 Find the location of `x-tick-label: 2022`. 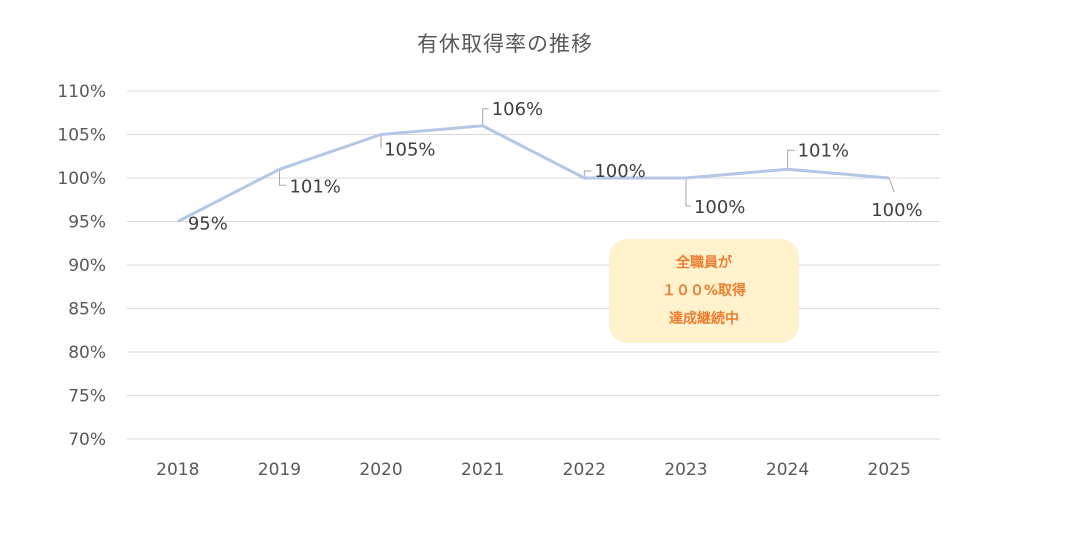

x-tick-label: 2022 is located at coordinates (584, 470).